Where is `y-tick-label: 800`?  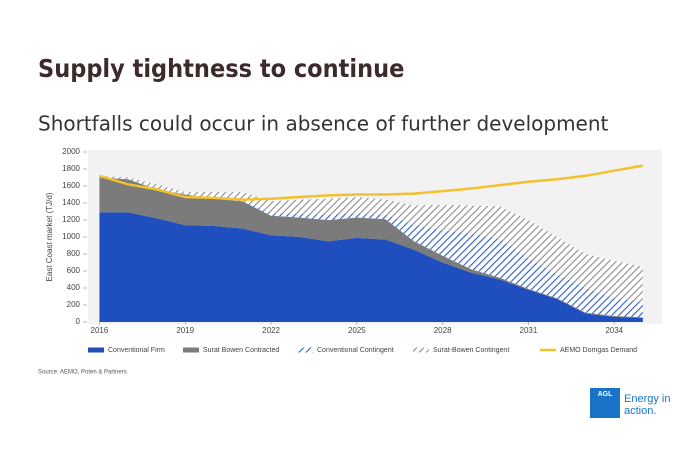
y-tick-label: 800 is located at coordinates (74, 253).